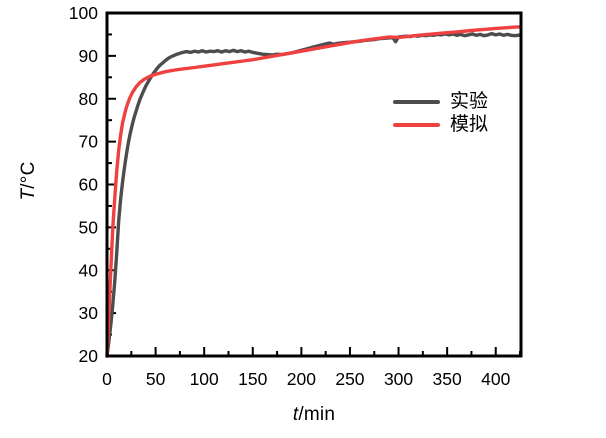 The width and height of the screenshot is (606, 438). Describe the element at coordinates (89, 356) in the screenshot. I see `y-tick-label: 20` at that location.